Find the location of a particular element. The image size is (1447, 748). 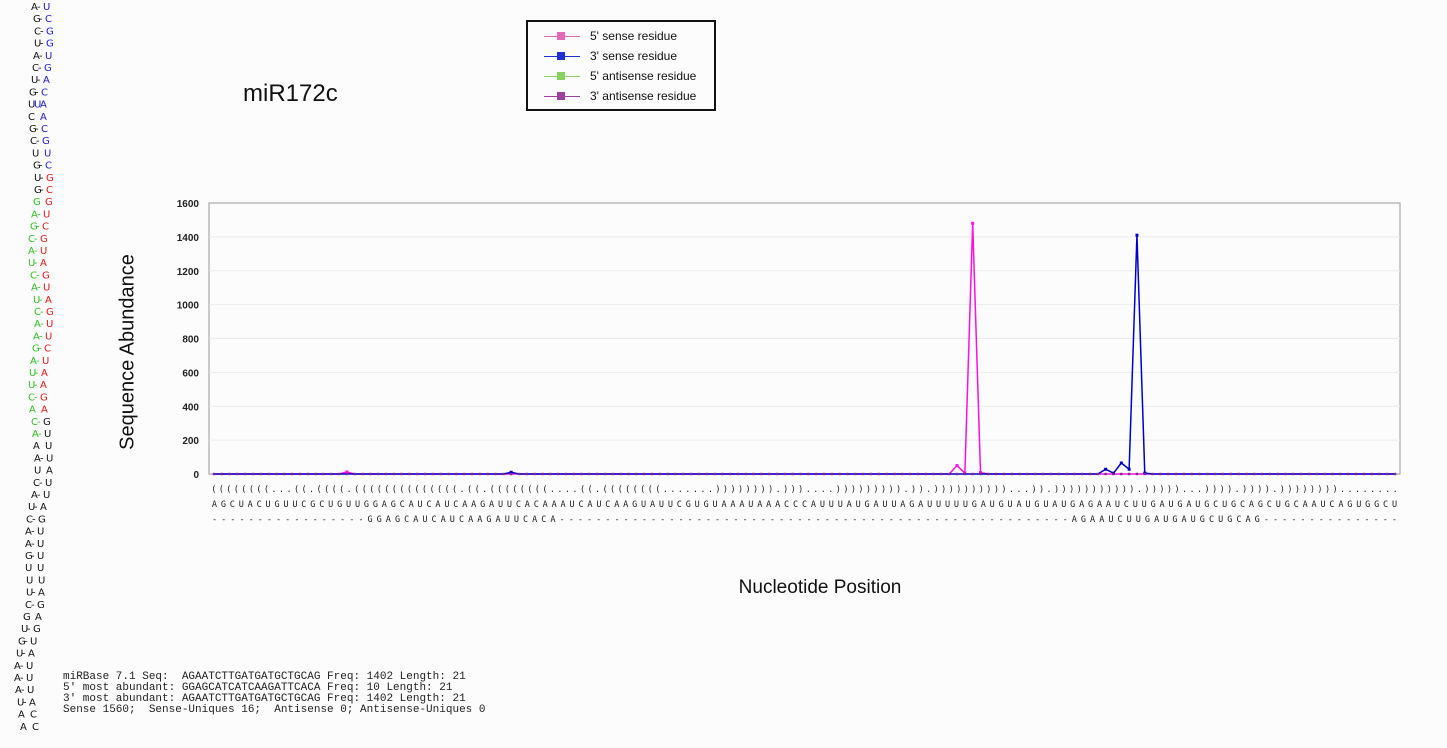

legend-swatch-icon is located at coordinates (562, 76).